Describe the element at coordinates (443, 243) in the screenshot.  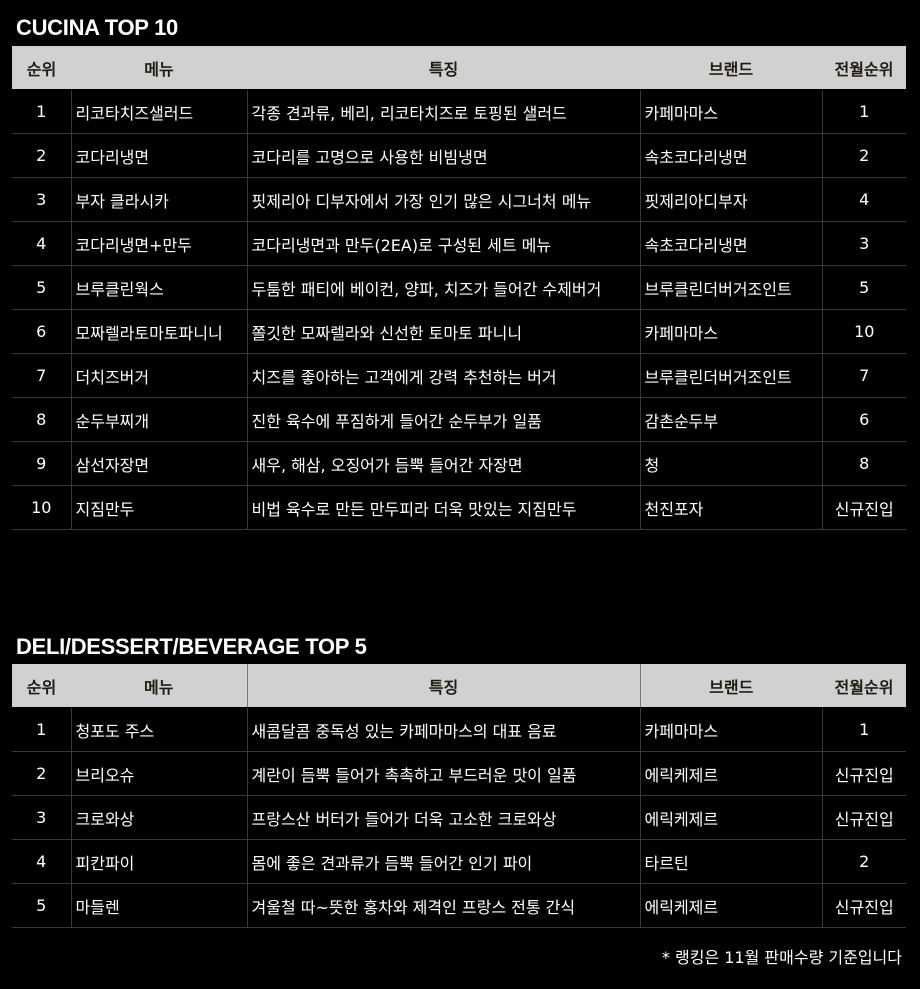
I see `cell-feature: 코다리냉면과 만두(2EA)로 구성된 세트 메뉴` at that location.